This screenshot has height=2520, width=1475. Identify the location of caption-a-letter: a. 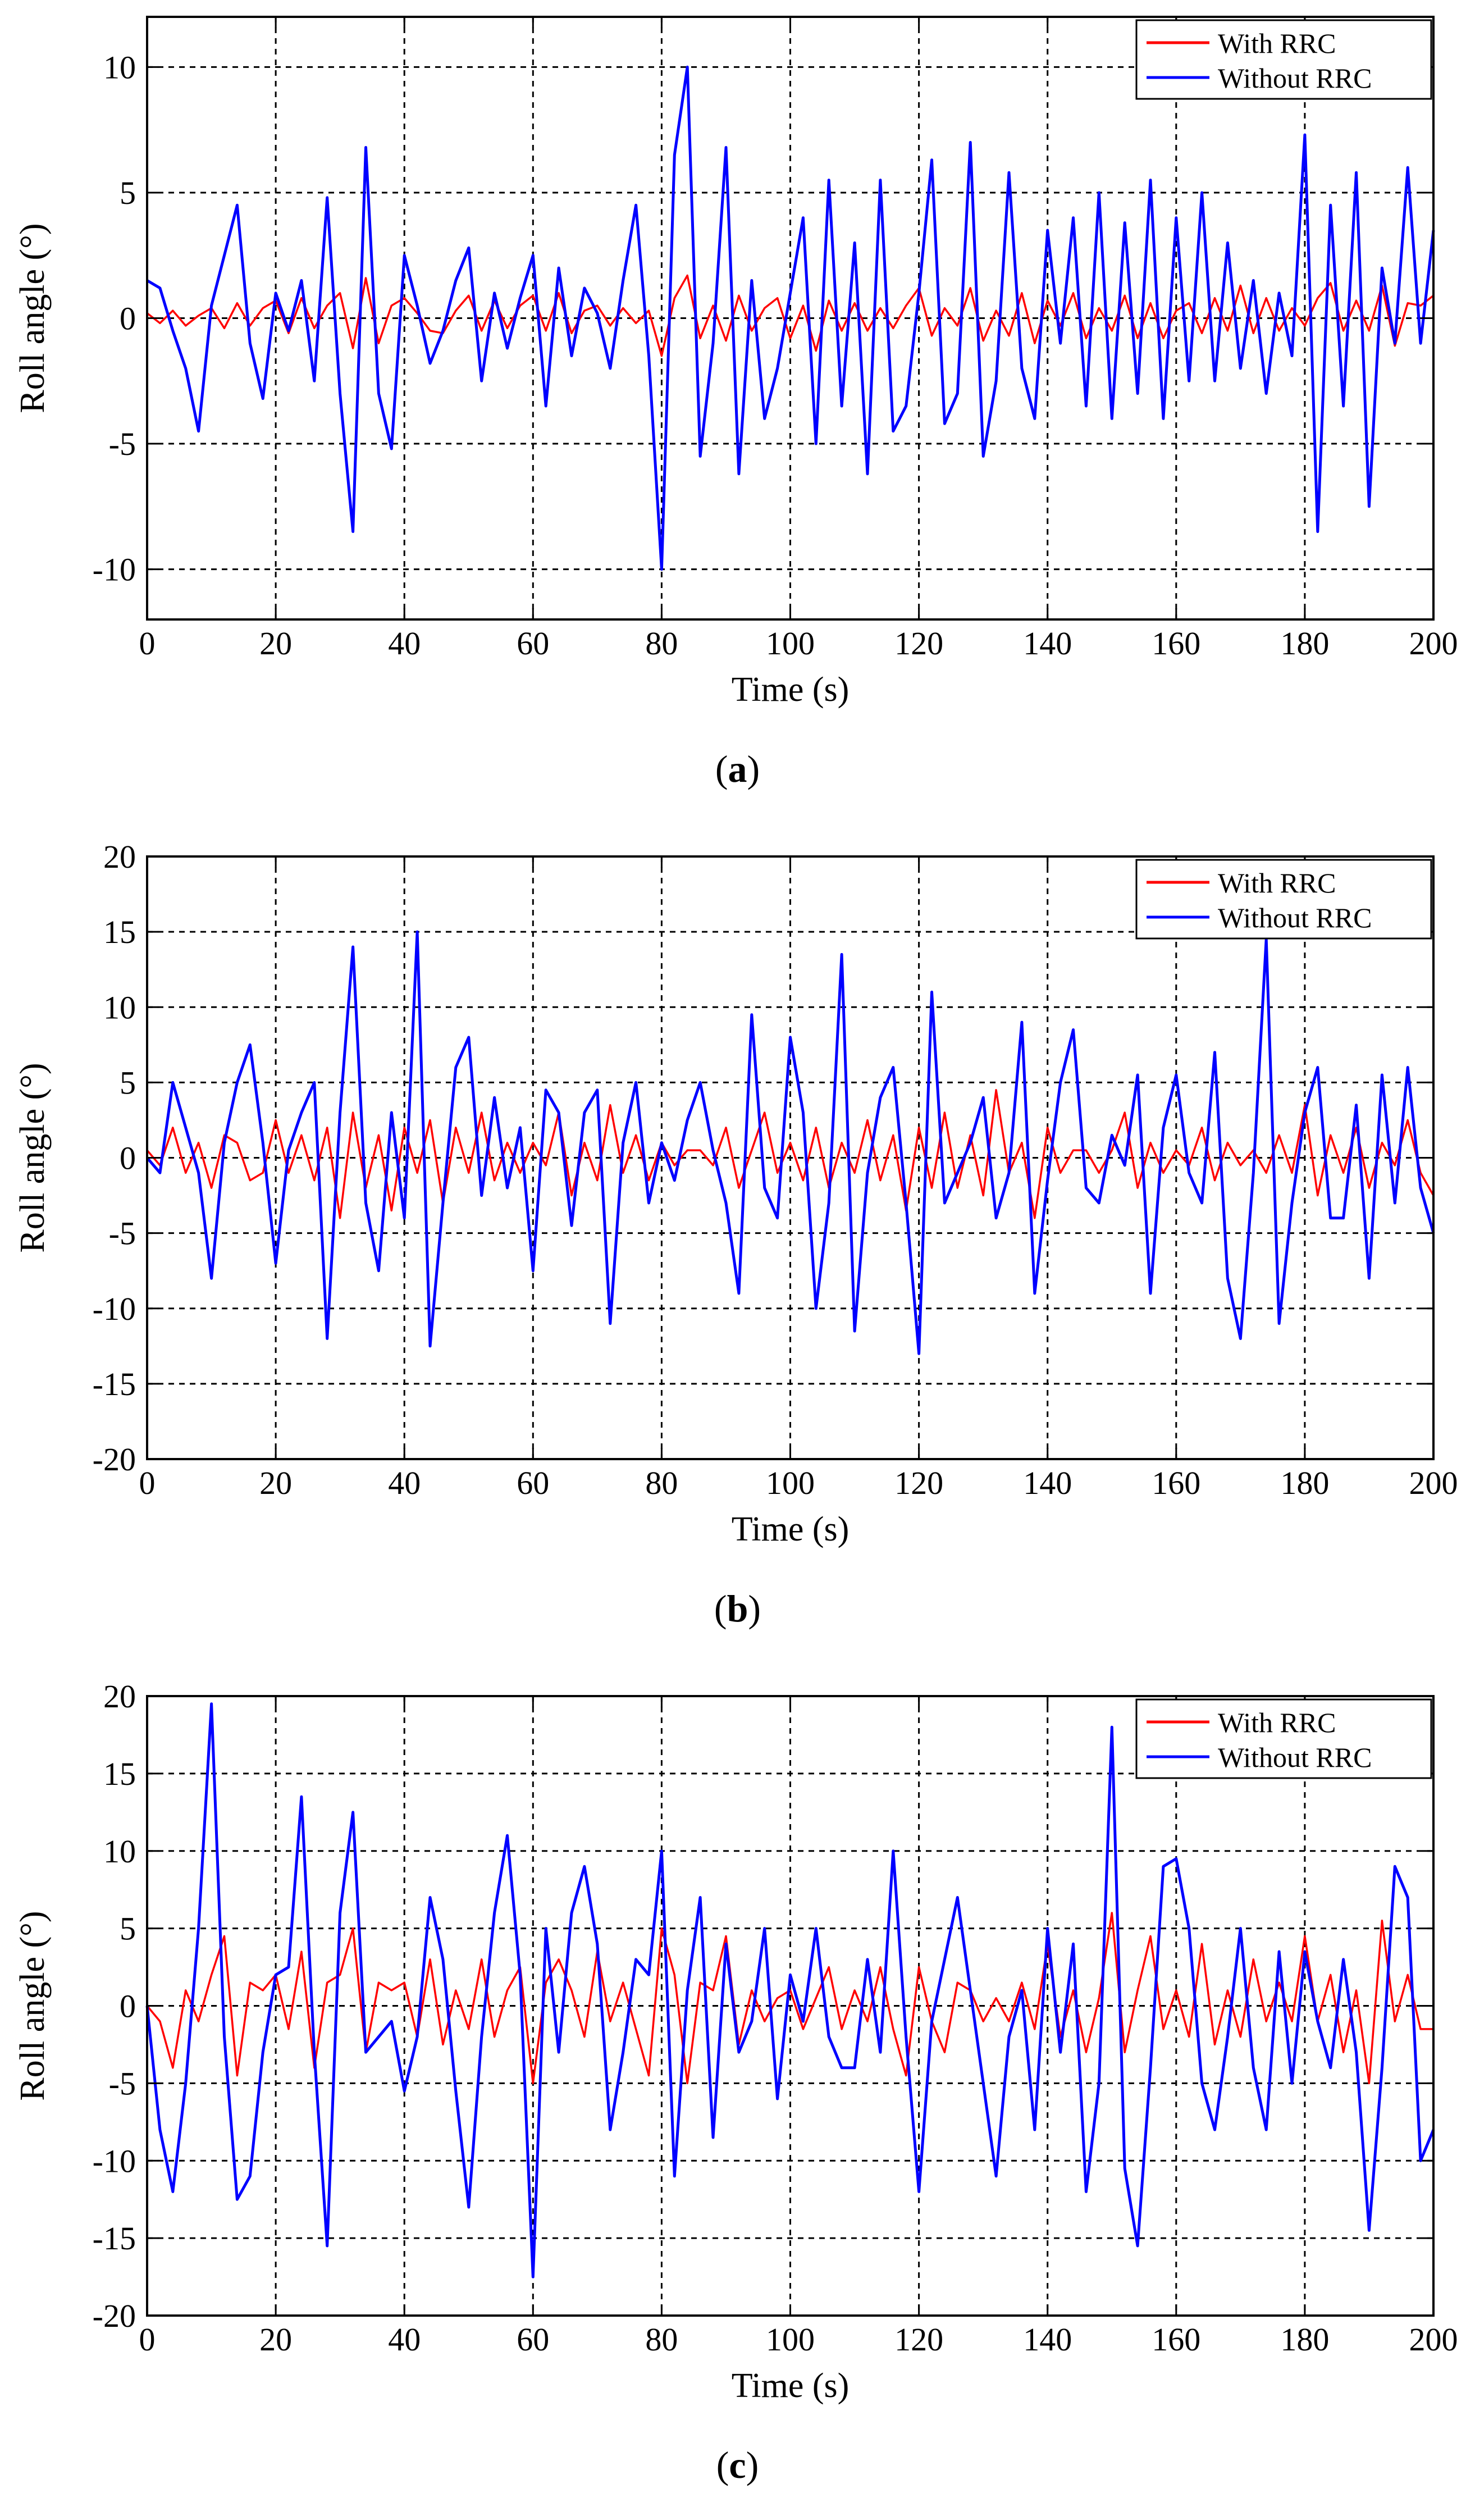
(737, 769).